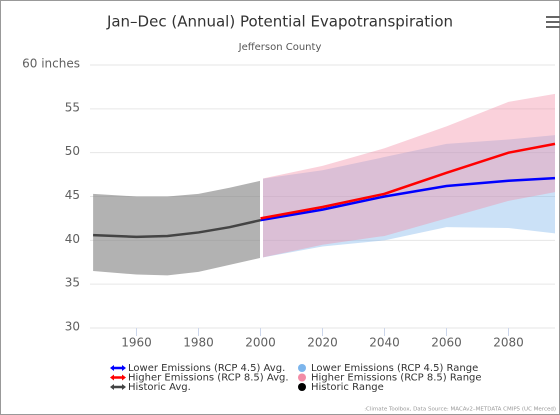  What do you see at coordinates (508, 343) in the screenshot?
I see `x-tick-label: 2080` at bounding box center [508, 343].